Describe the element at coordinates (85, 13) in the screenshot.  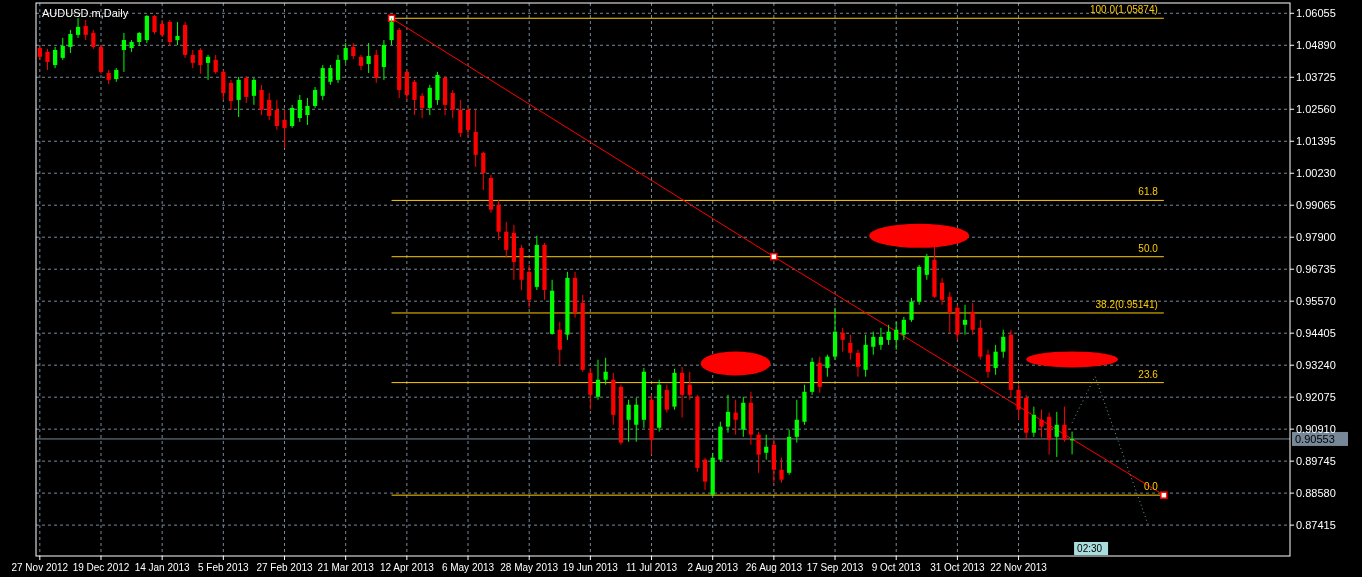
I see `chart-title: AUDUSD.m,Daily` at that location.